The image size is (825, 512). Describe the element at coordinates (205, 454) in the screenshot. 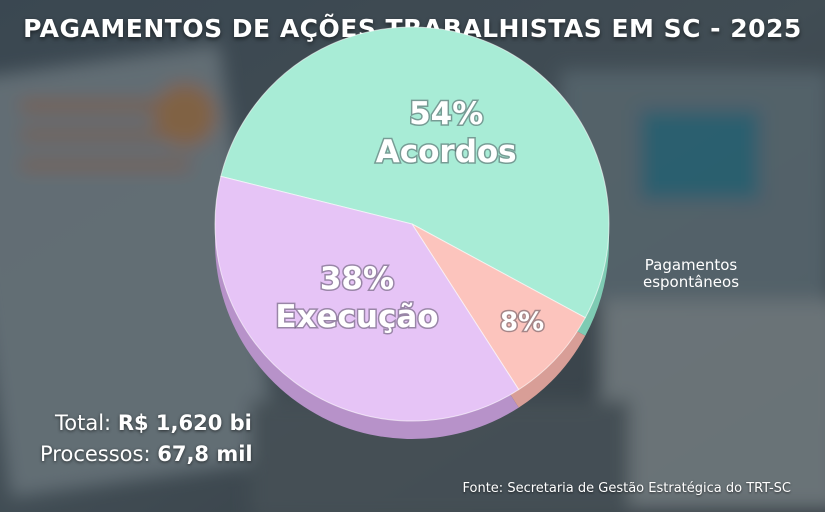

I see `processes-value: 67,8 mil` at that location.